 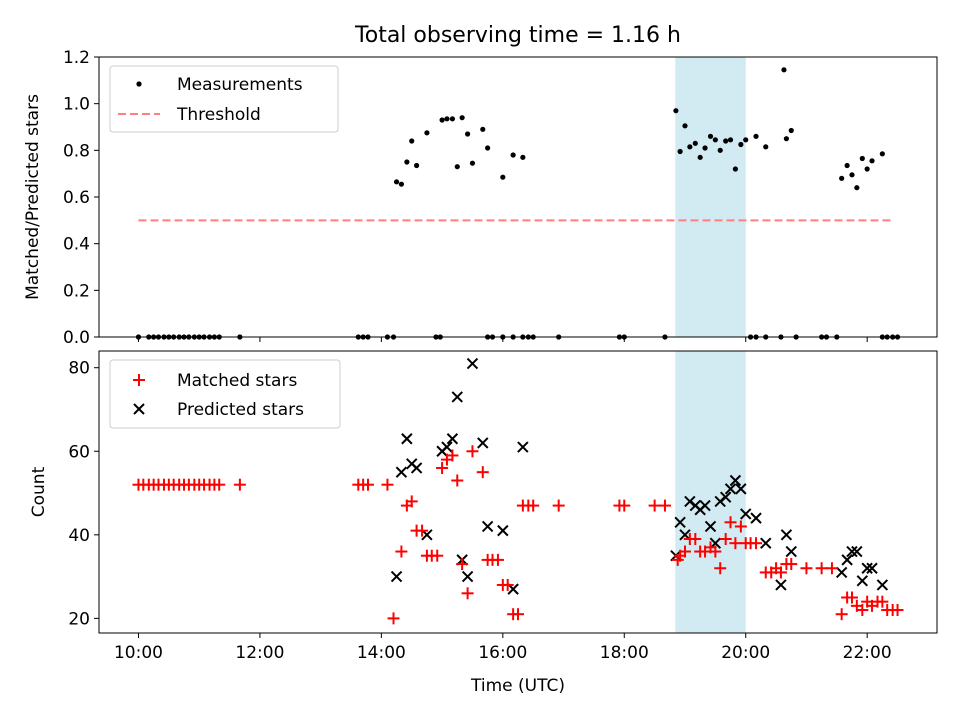 What do you see at coordinates (867, 653) in the screenshot?
I see `x-tick-label: 22:00` at bounding box center [867, 653].